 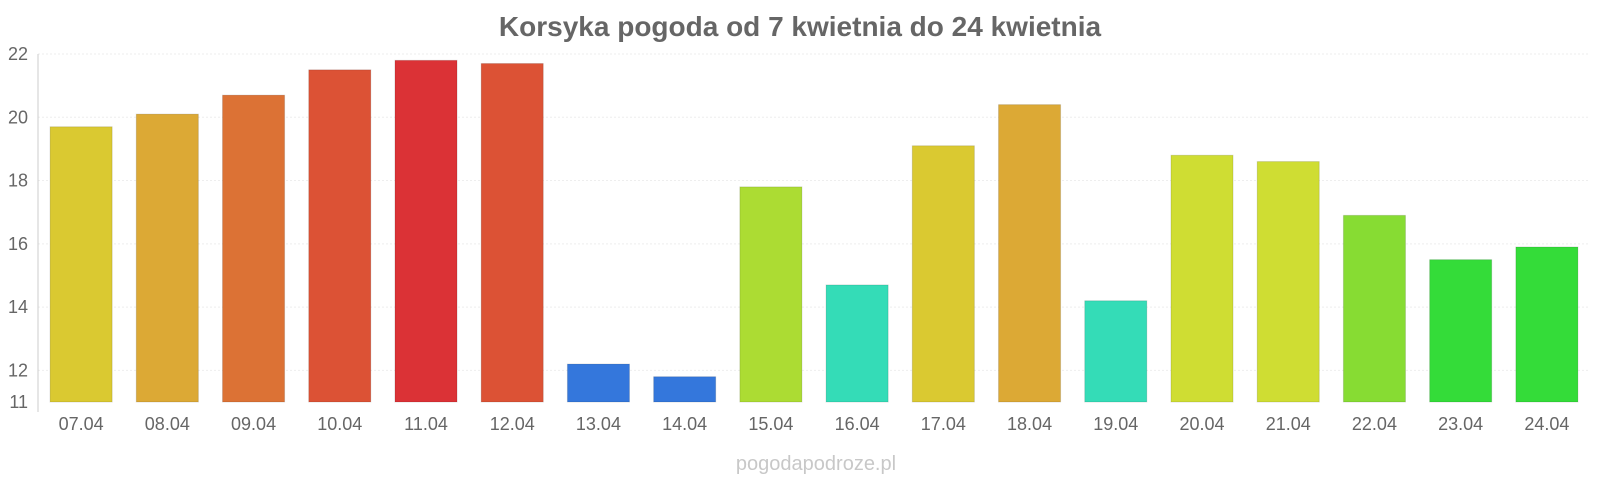 I want to click on bar-23.04, so click(x=1461, y=331).